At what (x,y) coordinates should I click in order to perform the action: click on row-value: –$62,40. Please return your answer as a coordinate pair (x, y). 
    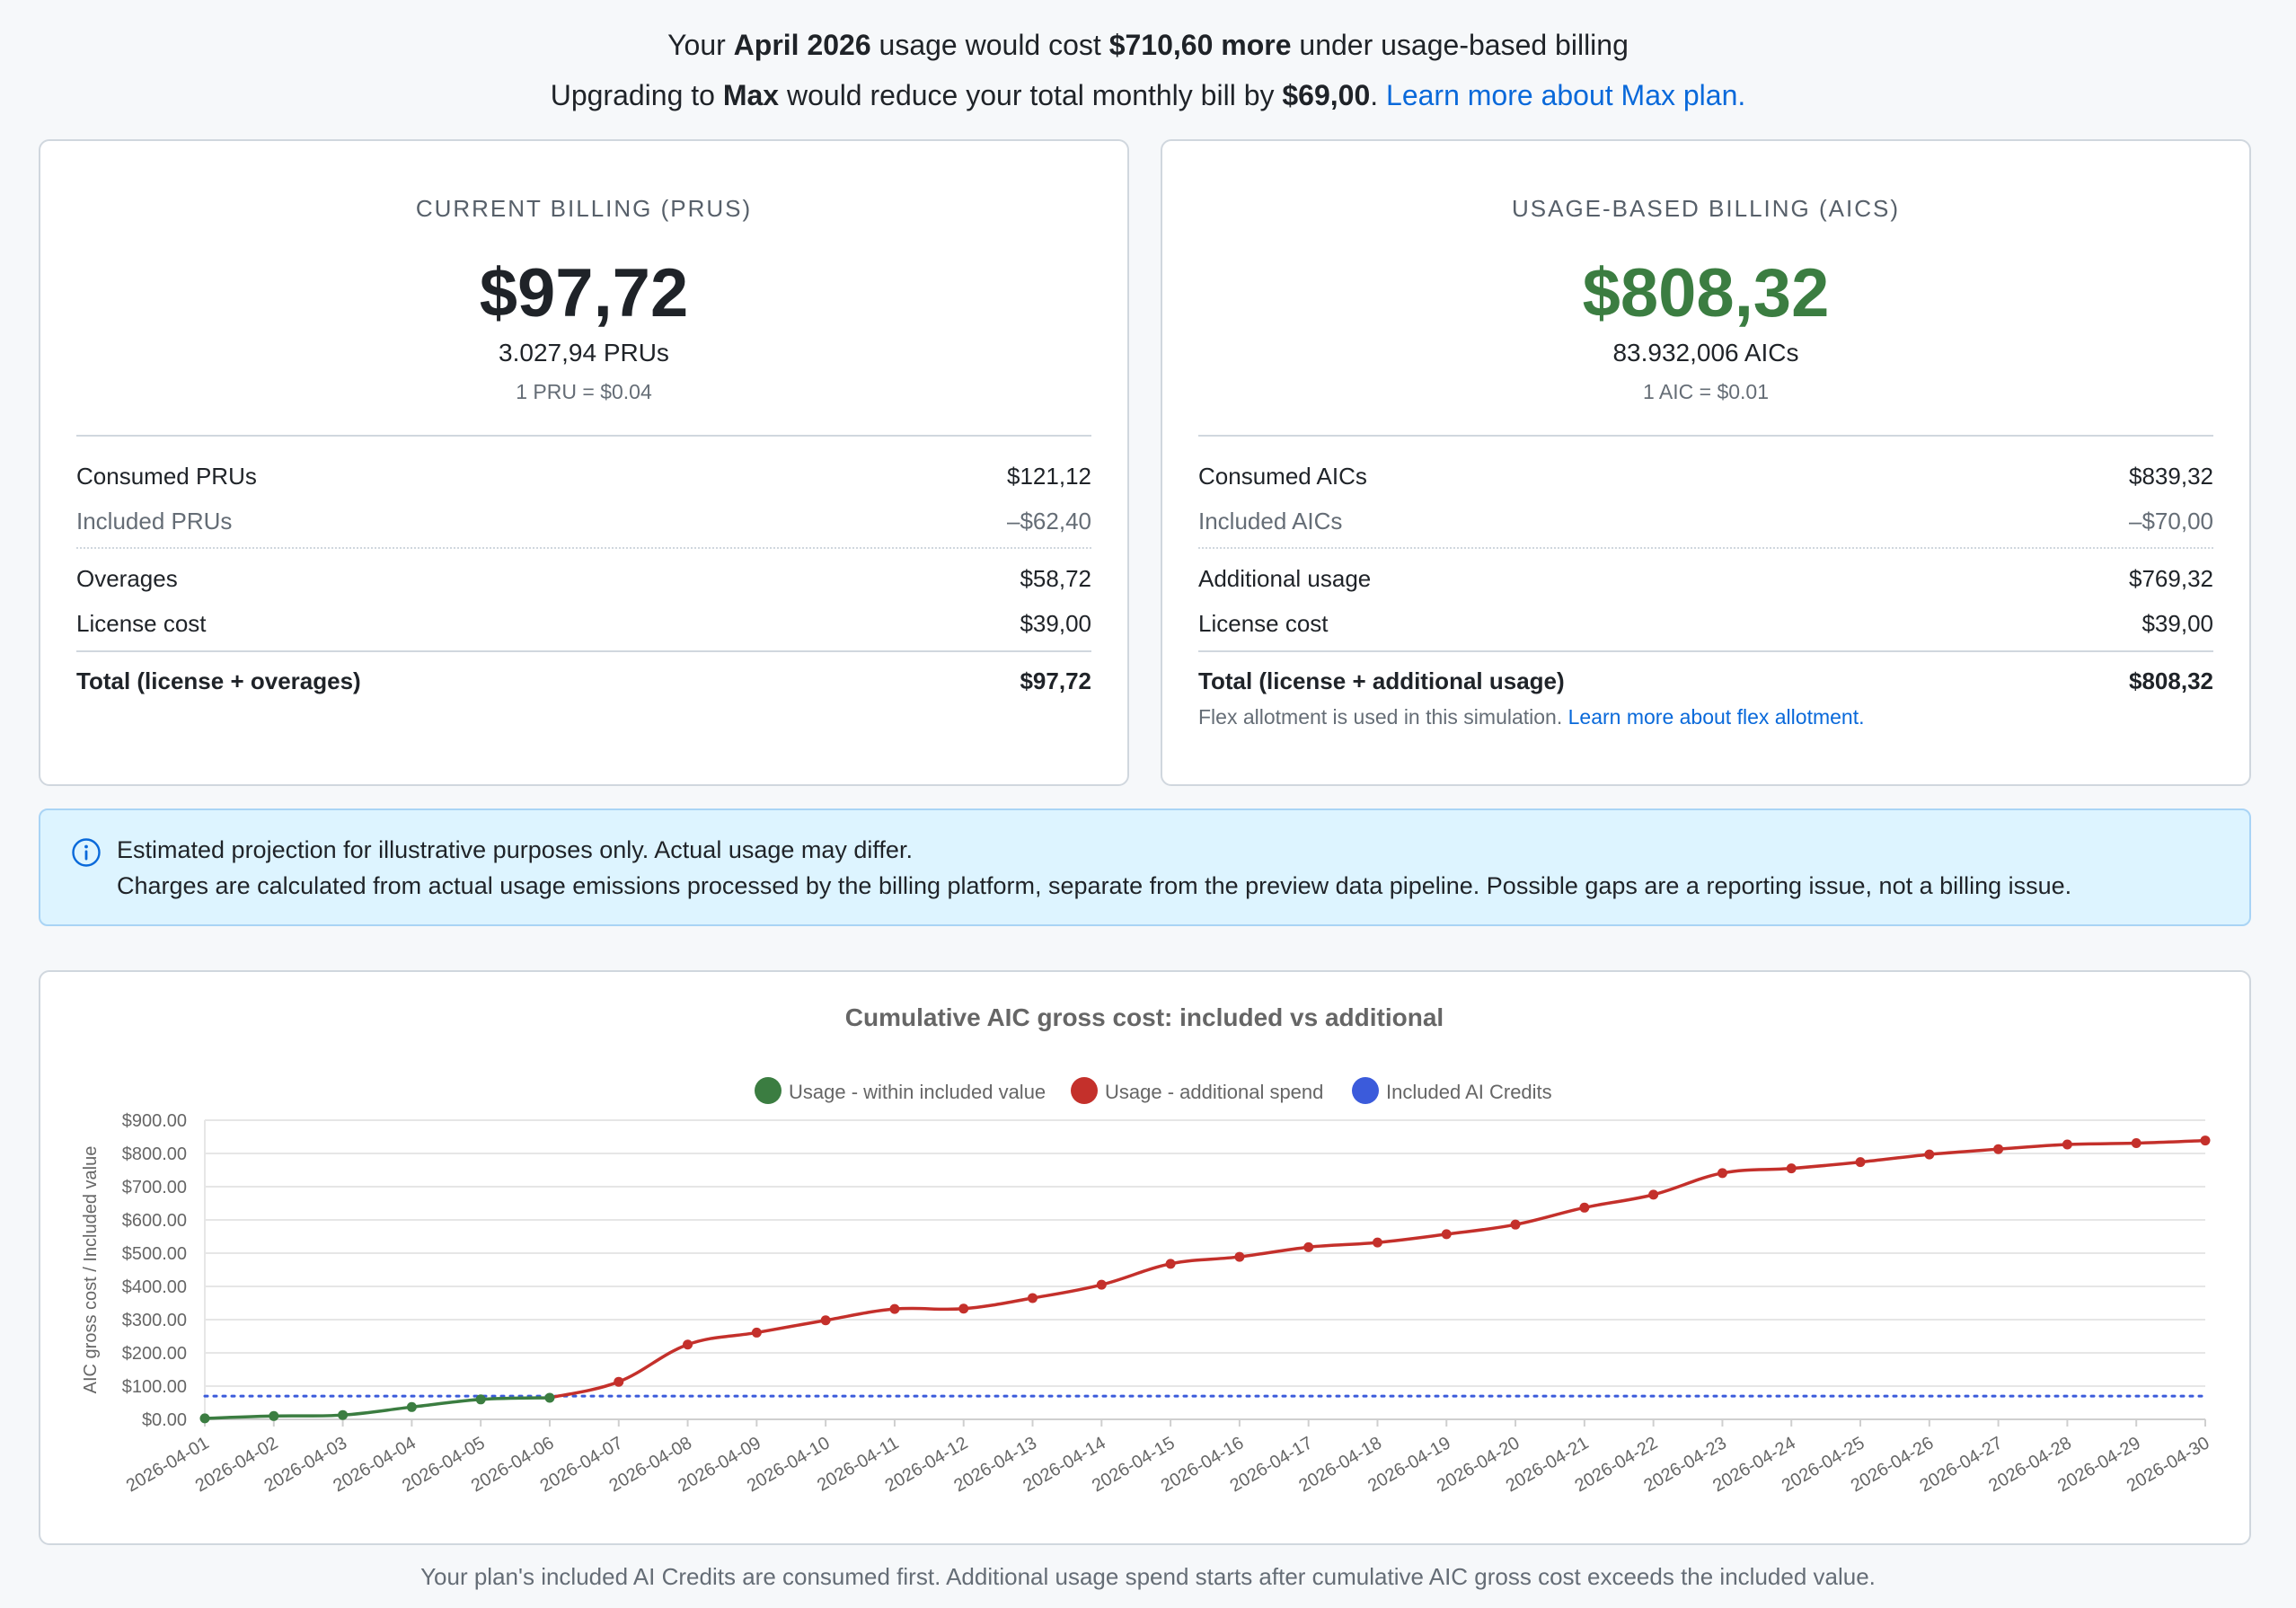
    Looking at the image, I should click on (1049, 521).